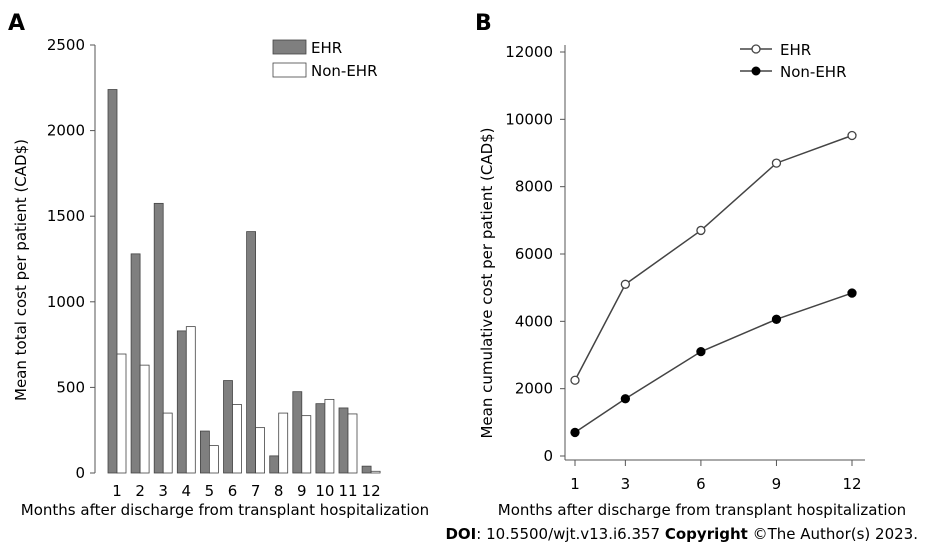  What do you see at coordinates (832, 534) in the screenshot?
I see `copyright-text: ©The Author(s) 2023.` at bounding box center [832, 534].